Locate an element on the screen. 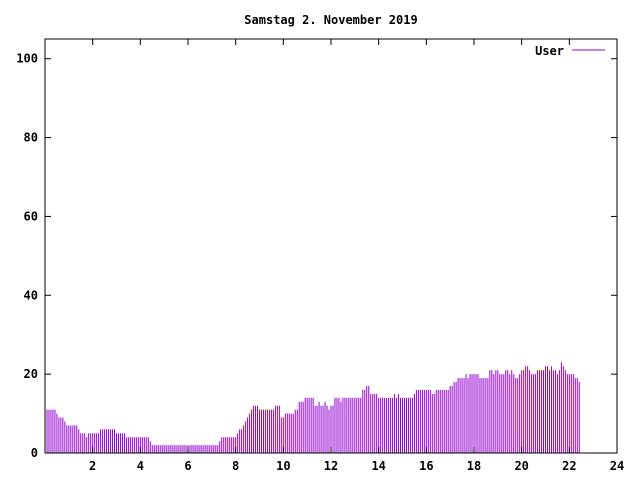 The width and height of the screenshot is (640, 480). x-tick-label: 20 is located at coordinates (521, 466).